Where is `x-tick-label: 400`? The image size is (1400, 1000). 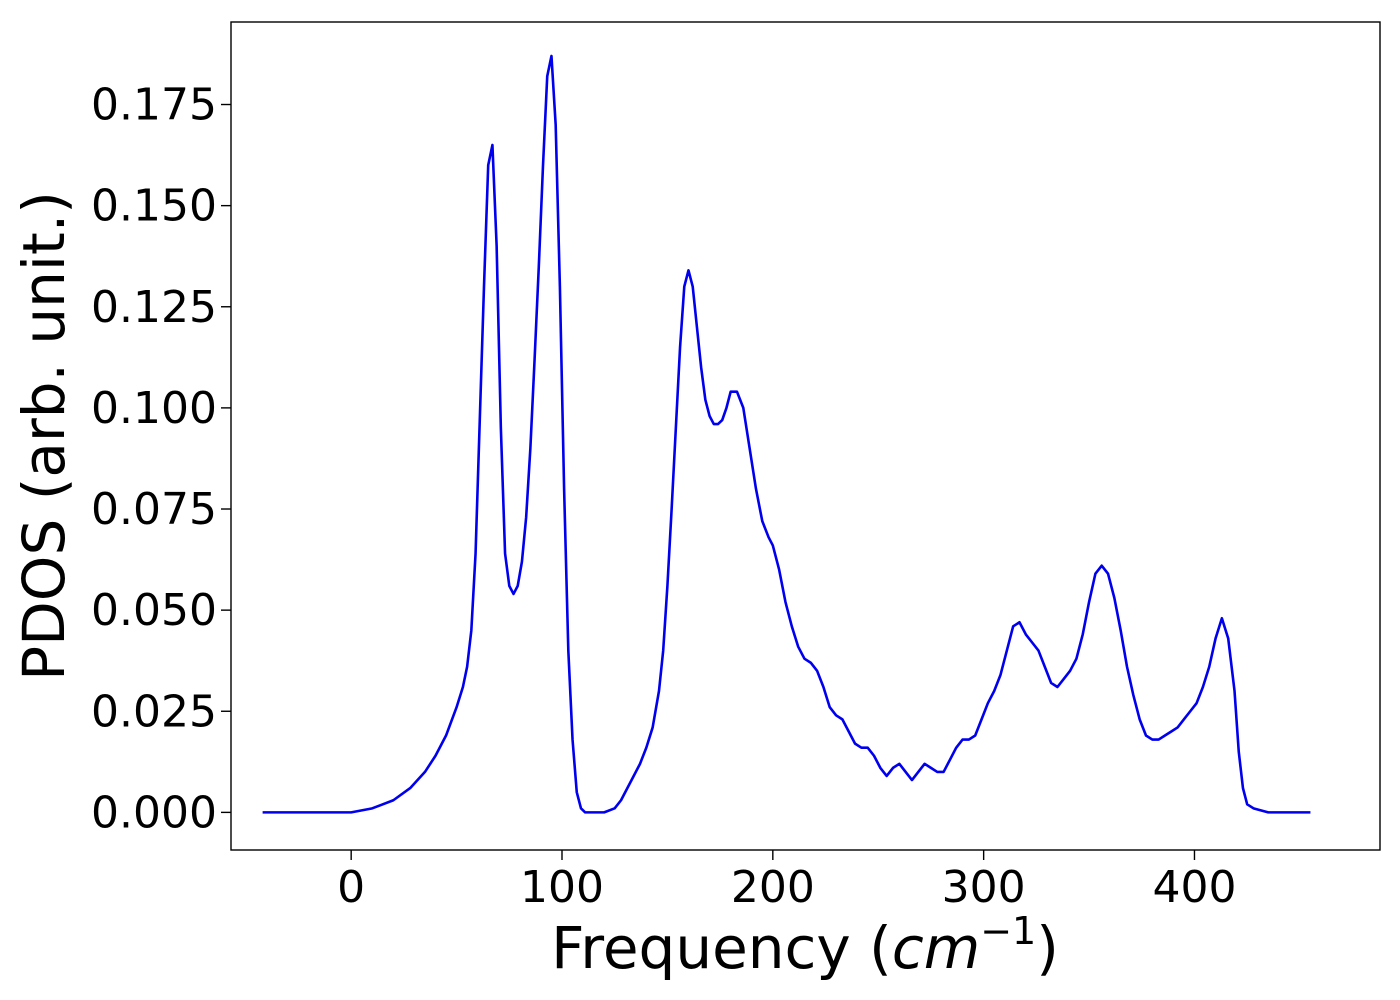 x-tick-label: 400 is located at coordinates (1194, 887).